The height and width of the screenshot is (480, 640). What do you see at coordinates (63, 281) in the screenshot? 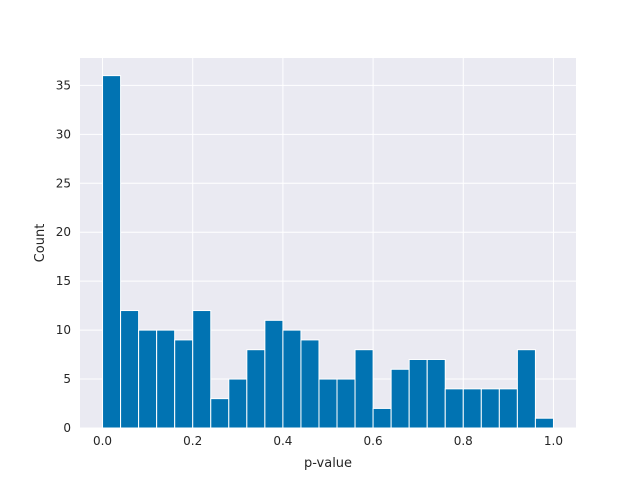
I see `y-tick-label: 15` at bounding box center [63, 281].